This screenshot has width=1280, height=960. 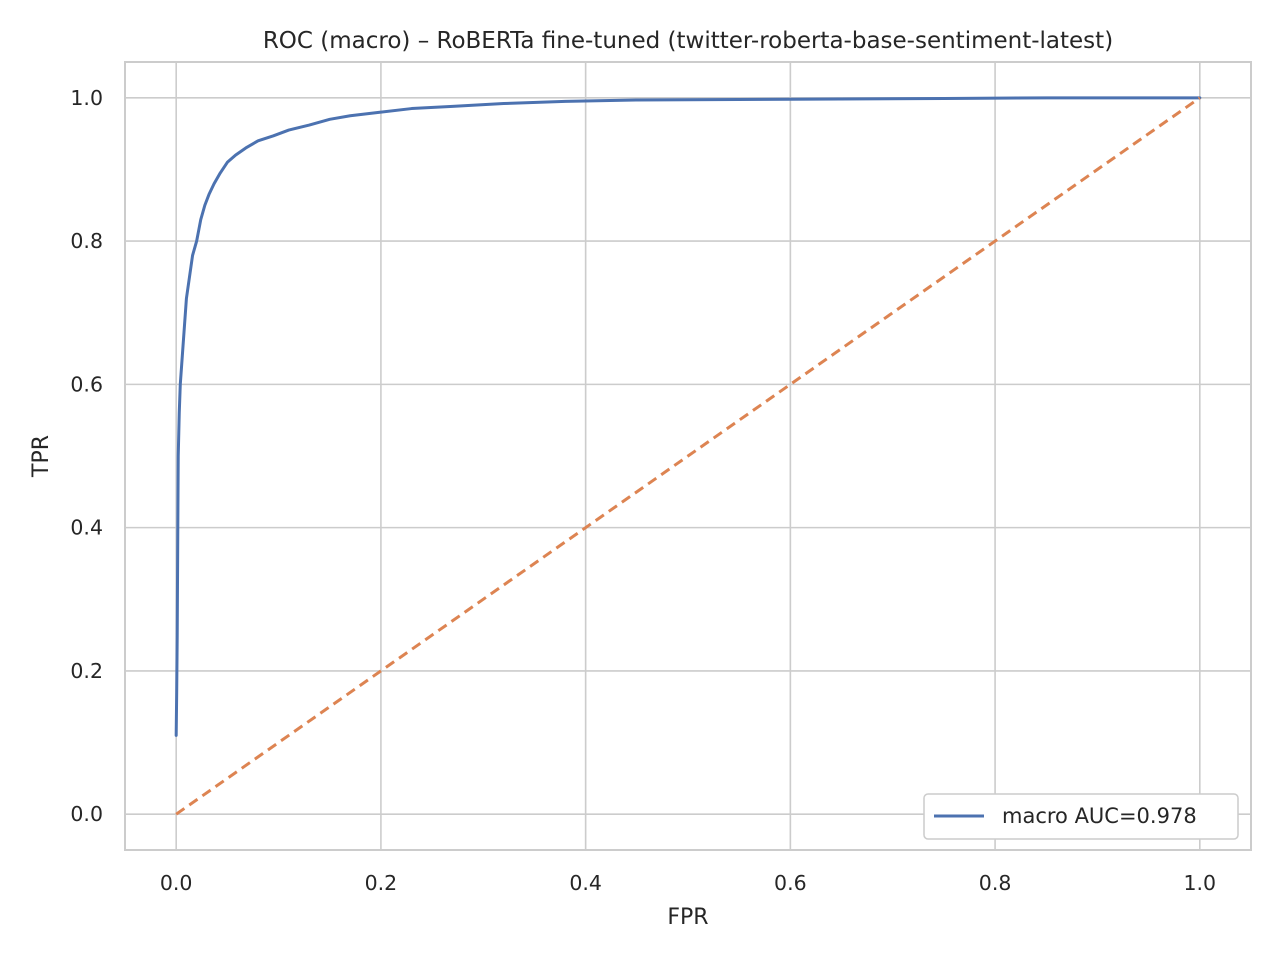 I want to click on legend-label: macro AUC=0.978, so click(x=1099, y=816).